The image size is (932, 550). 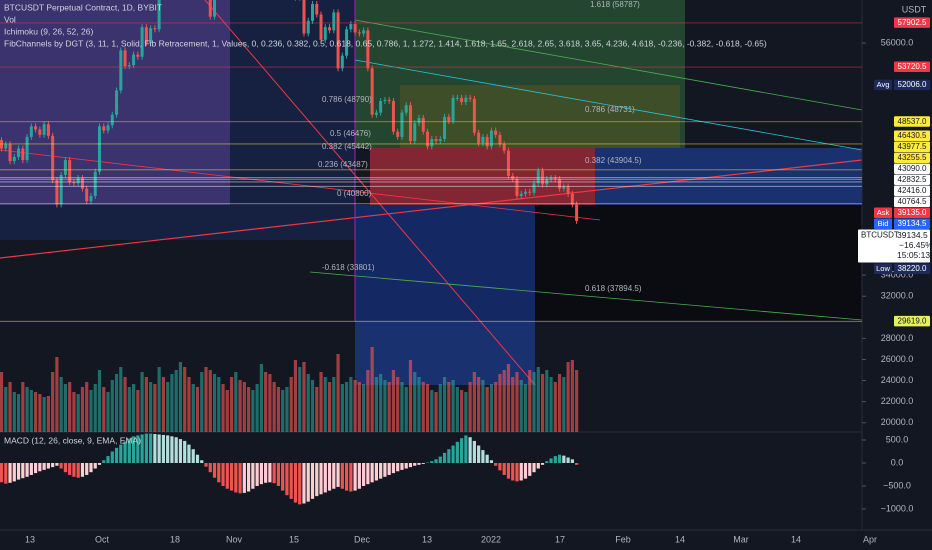 What do you see at coordinates (10, 19) in the screenshot?
I see `volume-legend: Vol` at bounding box center [10, 19].